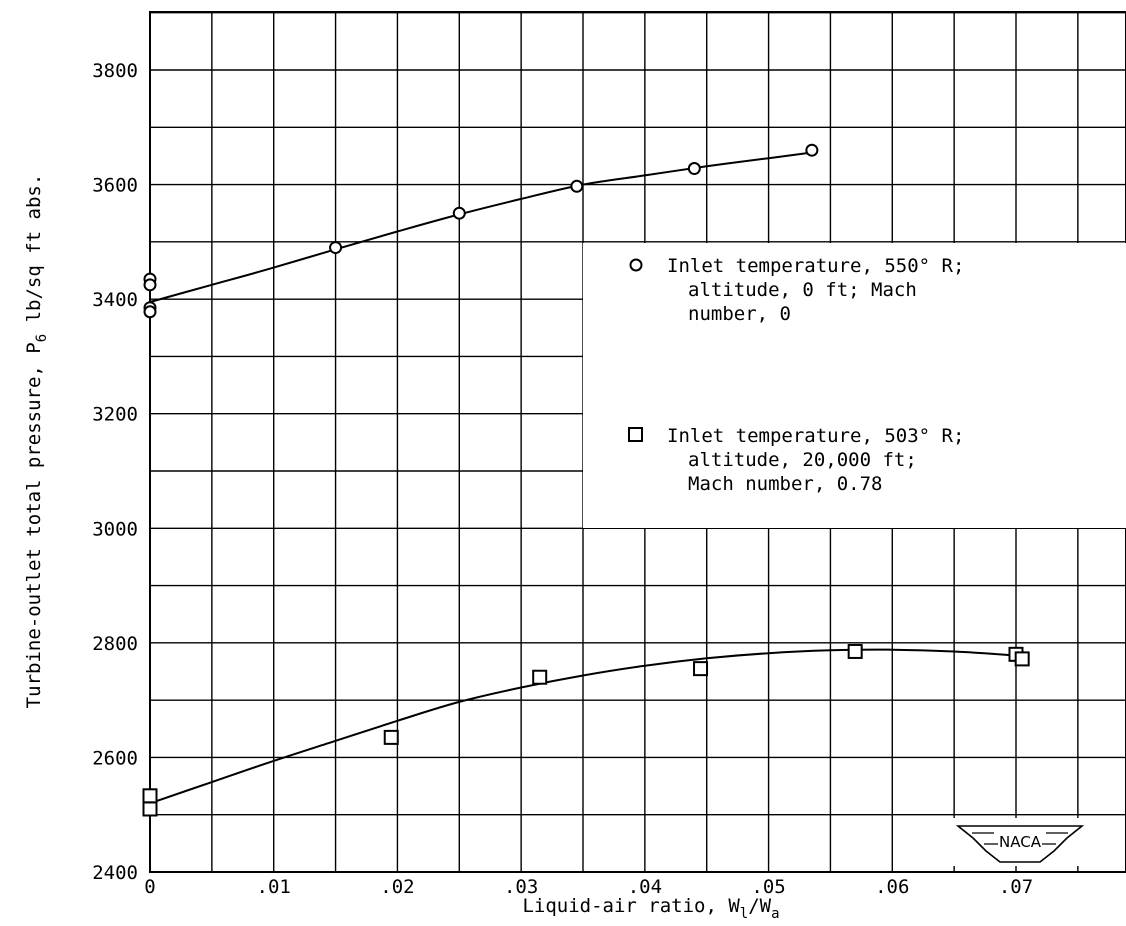 Image resolution: width=1126 pixels, height=926 pixels. I want to click on legend-marker-circle, so click(636, 265).